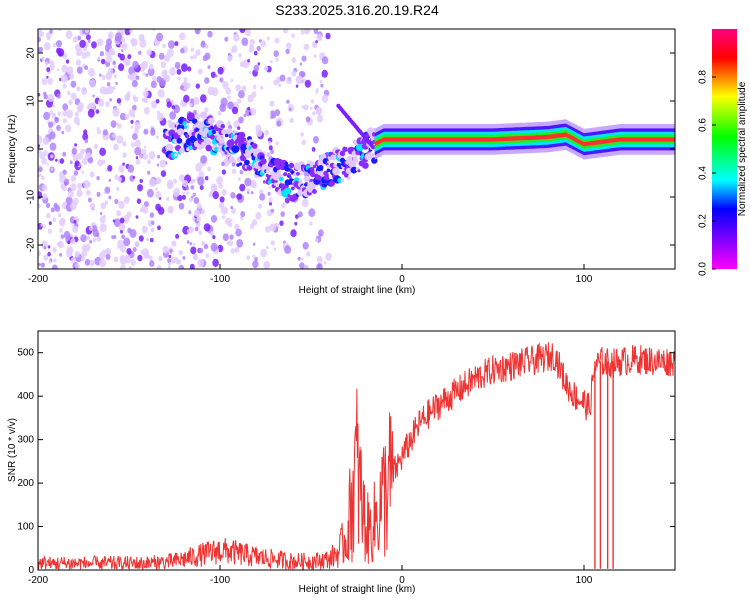 Image resolution: width=750 pixels, height=600 pixels. Describe the element at coordinates (742, 148) in the screenshot. I see `colorbar-label: Normalized spectral amplitude` at that location.